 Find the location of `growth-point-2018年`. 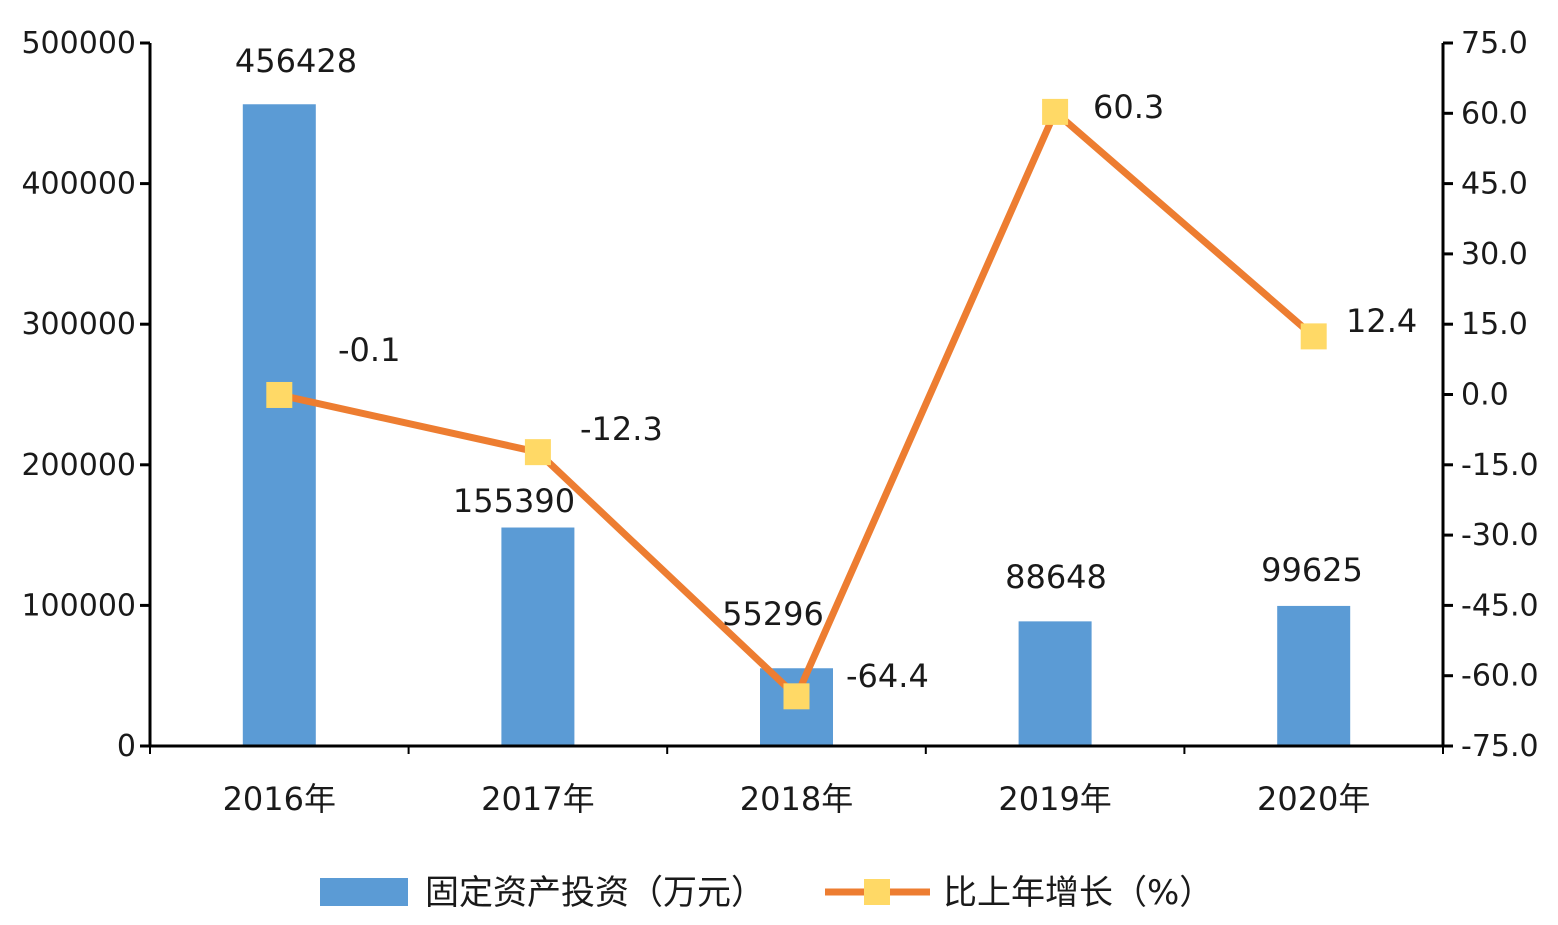

growth-point-2018年 is located at coordinates (796, 696).